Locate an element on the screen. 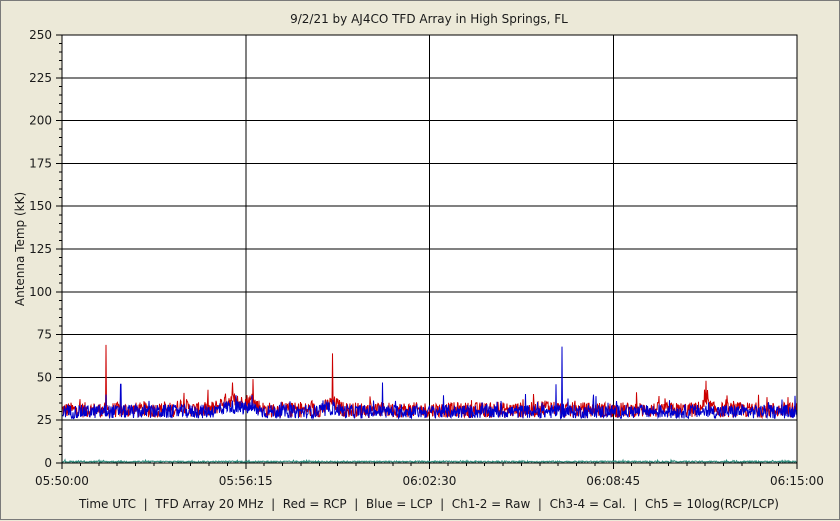 The width and height of the screenshot is (840, 521). x-tick-label: 06:15:00 is located at coordinates (797, 481).